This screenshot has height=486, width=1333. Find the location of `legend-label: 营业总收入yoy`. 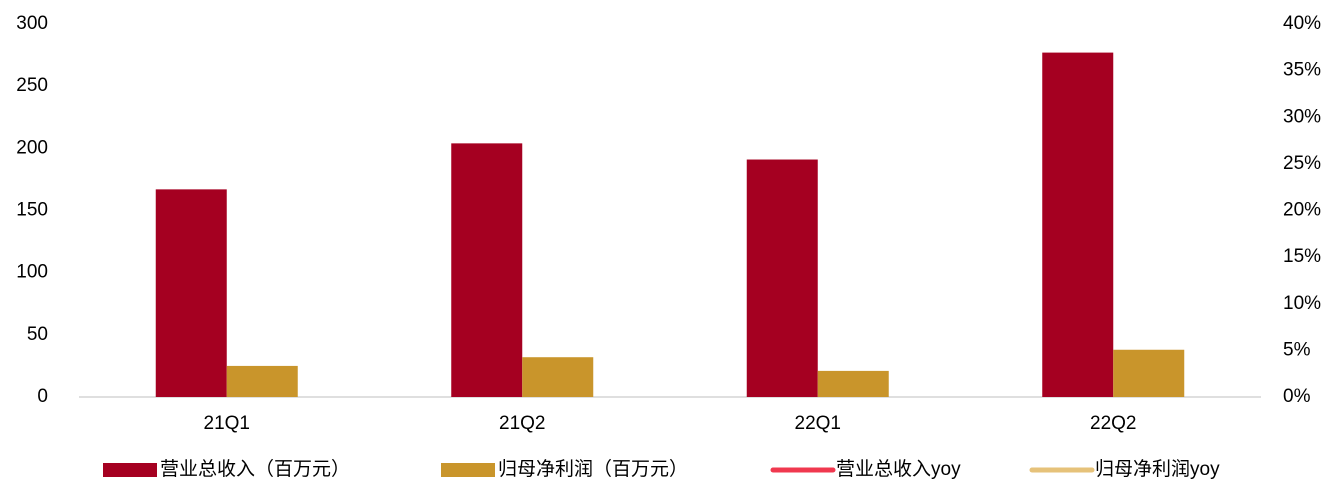

legend-label: 营业总收入yoy is located at coordinates (898, 469).